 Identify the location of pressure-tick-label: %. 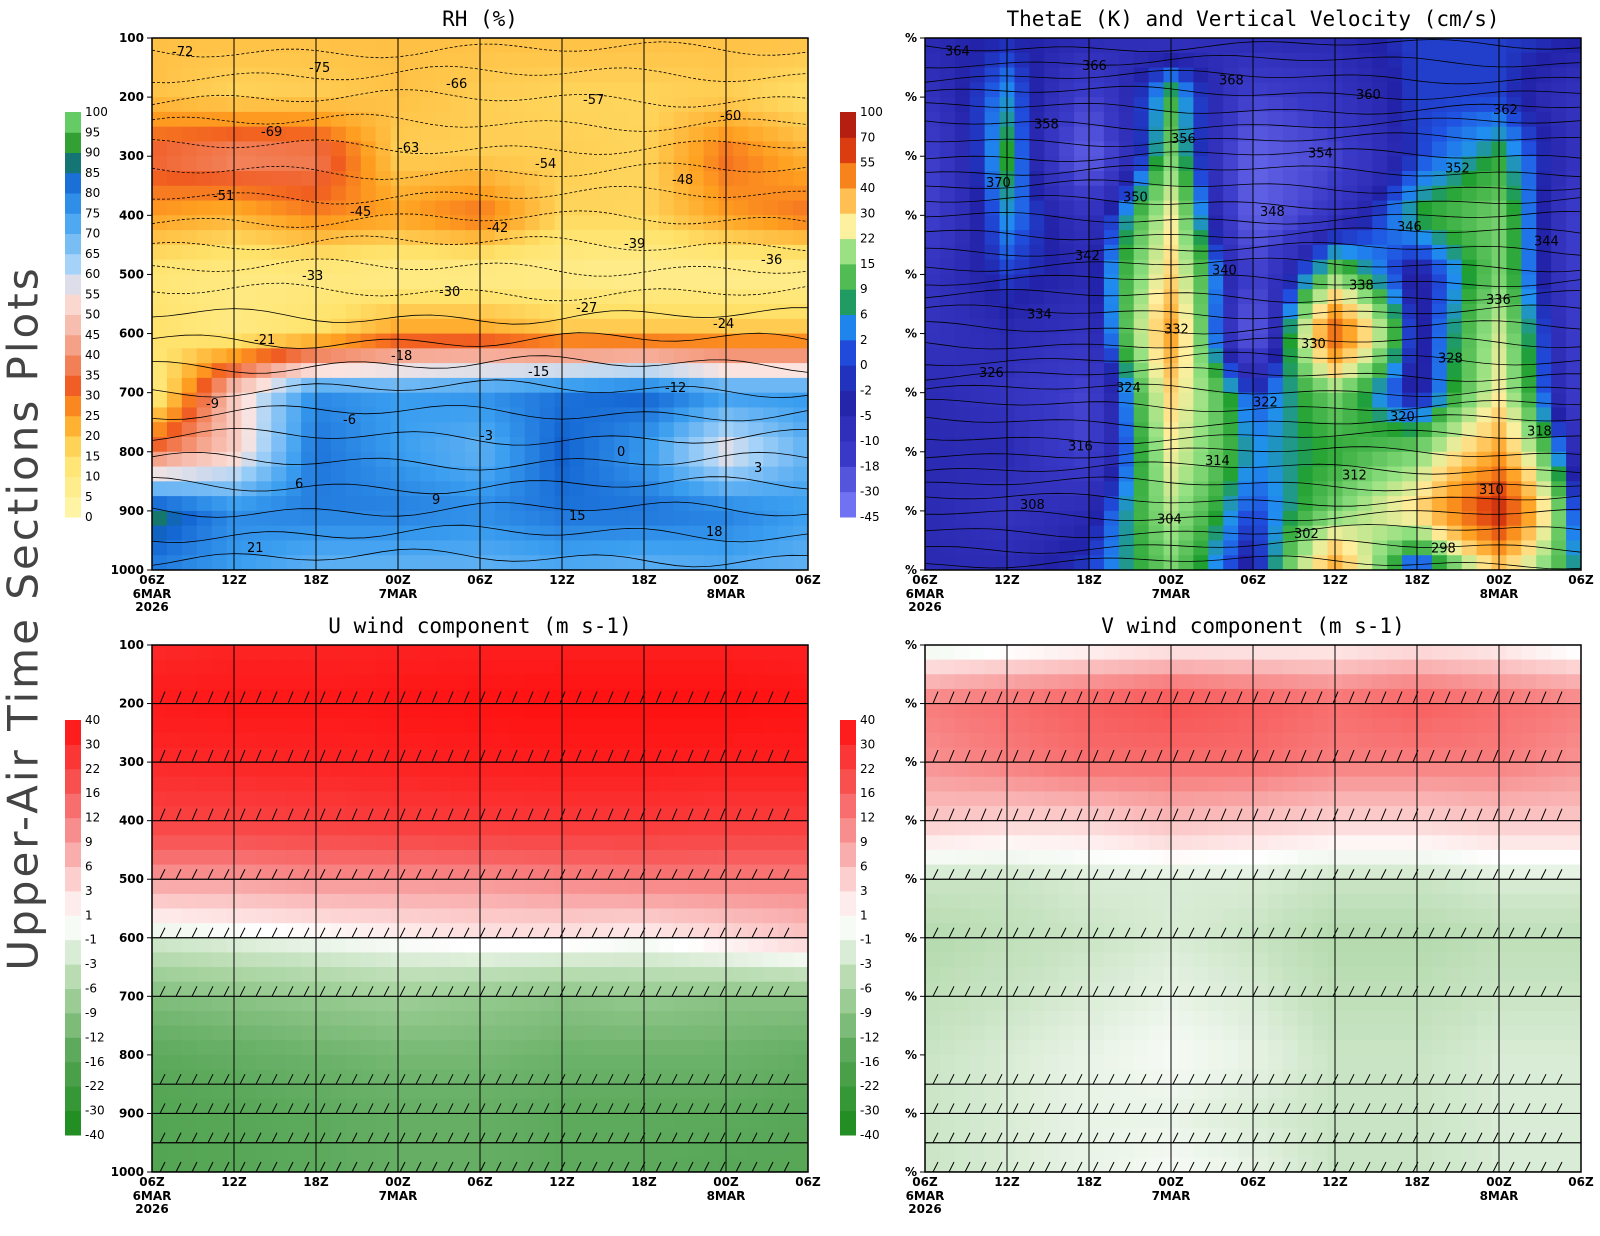
(911, 334).